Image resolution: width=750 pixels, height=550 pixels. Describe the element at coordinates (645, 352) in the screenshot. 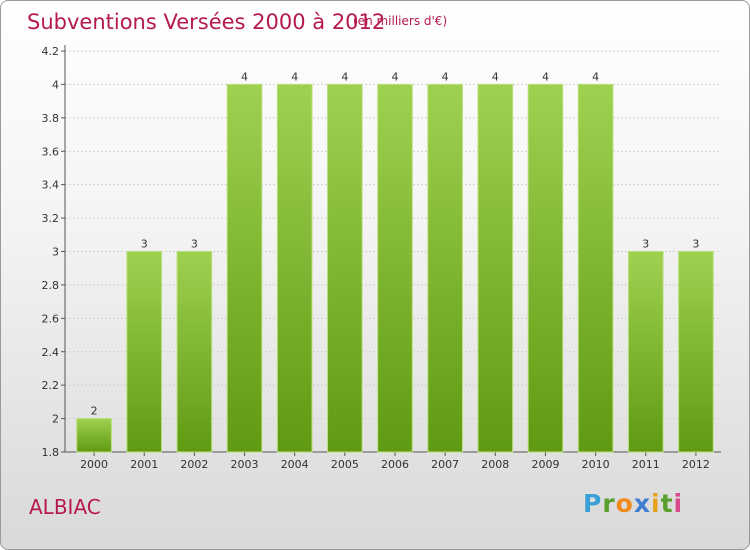

I see `bar-2011` at that location.